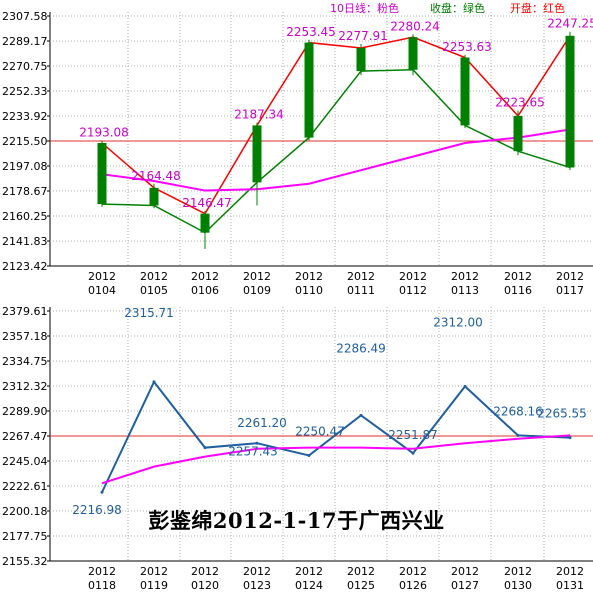 Image resolution: width=593 pixels, height=593 pixels. I want to click on data-label: 2265.55, so click(562, 414).